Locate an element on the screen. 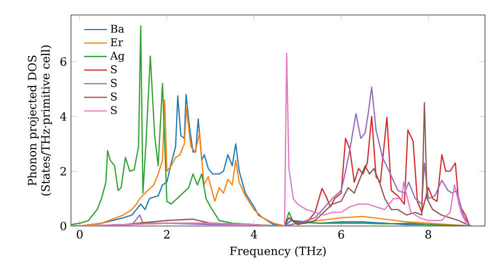 This screenshot has width=500, height=280. x-axis-title: Frequency (THz) is located at coordinates (278, 252).